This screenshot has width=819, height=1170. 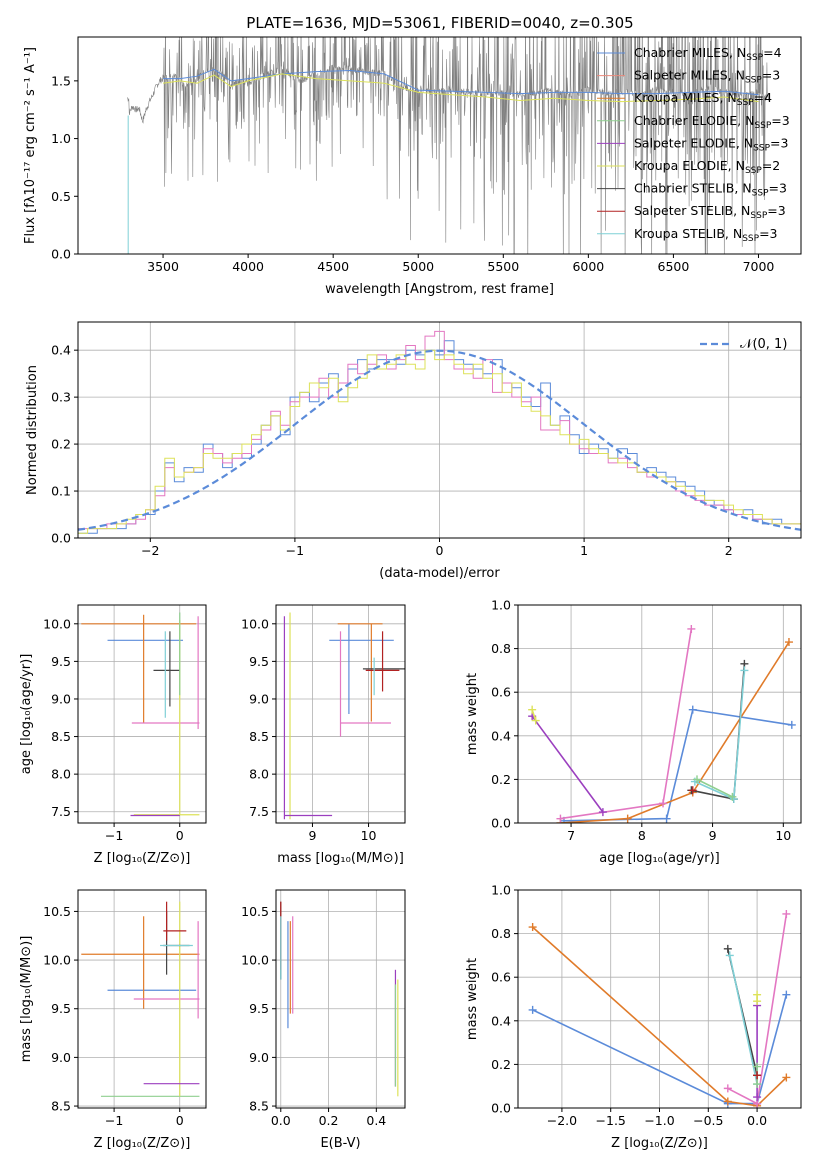 I want to click on x-axis-label: mass [log₁₀(M/M⊙)], so click(x=340, y=858).